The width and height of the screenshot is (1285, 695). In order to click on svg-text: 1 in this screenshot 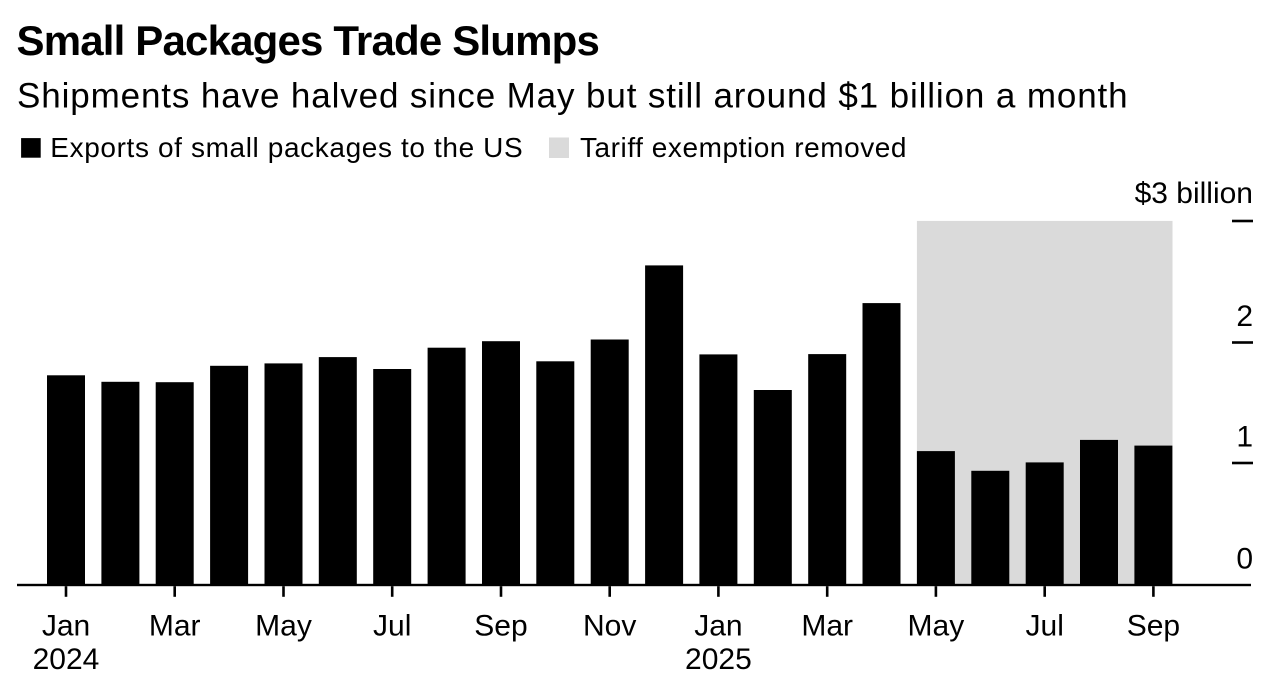, I will do `click(1244, 437)`.